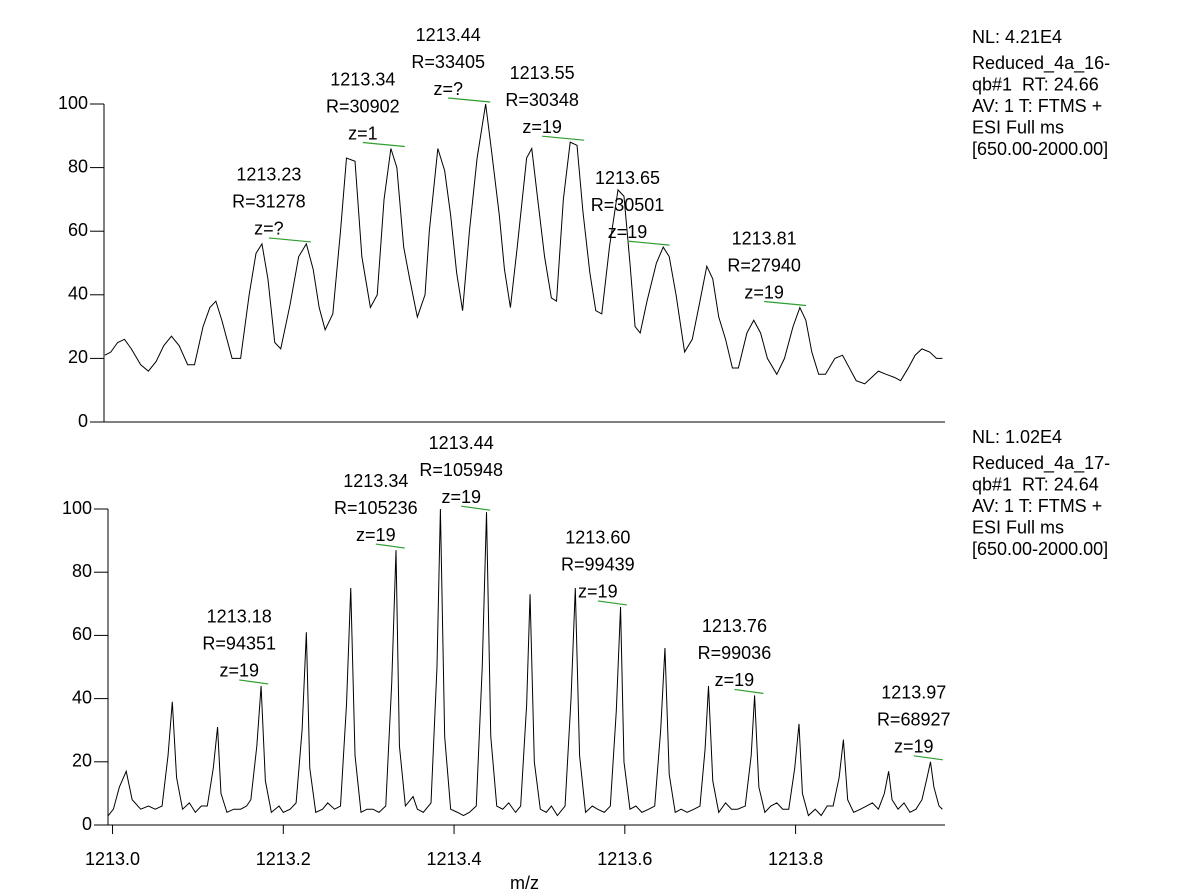 Image resolution: width=1178 pixels, height=891 pixels. Describe the element at coordinates (542, 73) in the screenshot. I see `peak-mass: 1213.55` at that location.